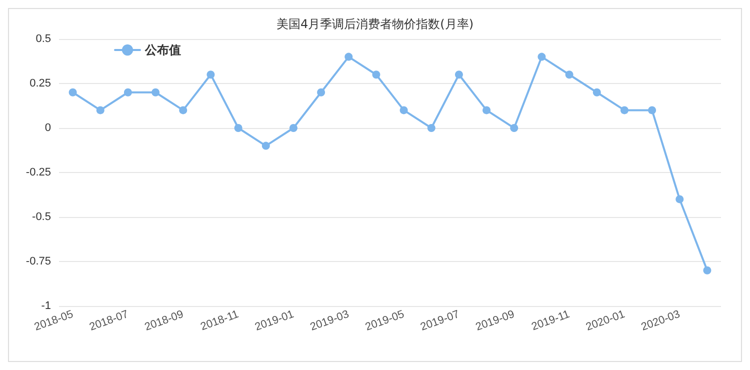  Describe the element at coordinates (40, 84) in the screenshot. I see `y-tick-label: 0.25` at that location.